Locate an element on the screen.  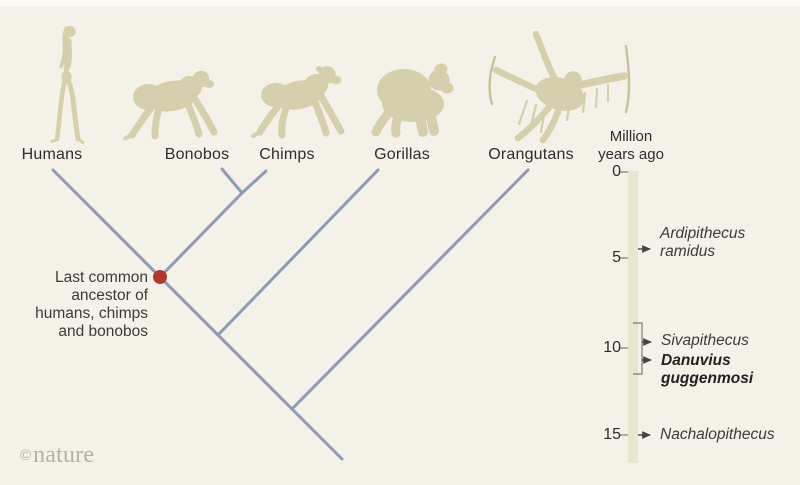
copyright-icon: © is located at coordinates (26, 455).